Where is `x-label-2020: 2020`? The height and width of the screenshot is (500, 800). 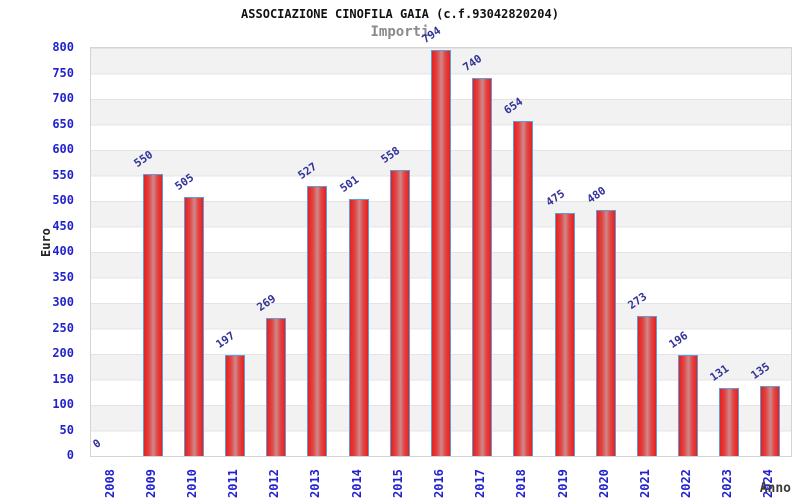
x-label-2020: 2020 is located at coordinates (603, 483).